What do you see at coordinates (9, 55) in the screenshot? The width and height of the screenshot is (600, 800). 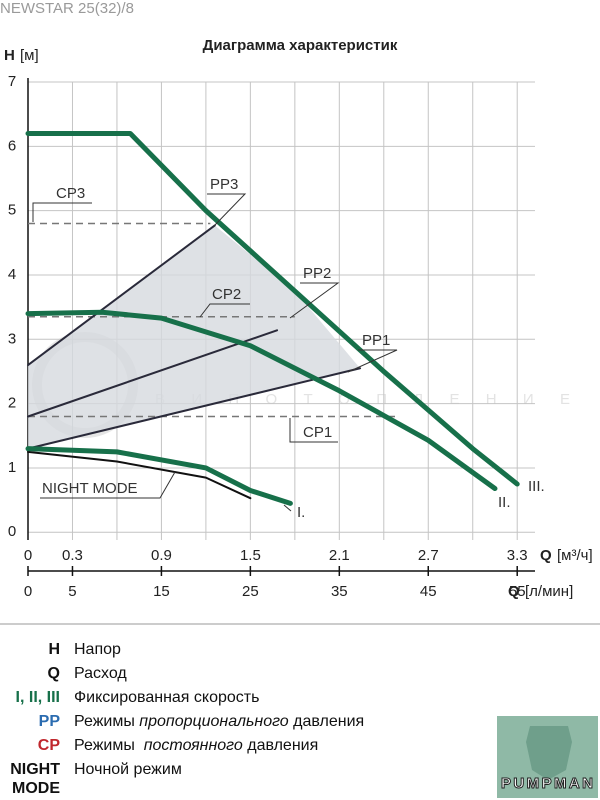 I see `y-axis-label: H` at bounding box center [9, 55].